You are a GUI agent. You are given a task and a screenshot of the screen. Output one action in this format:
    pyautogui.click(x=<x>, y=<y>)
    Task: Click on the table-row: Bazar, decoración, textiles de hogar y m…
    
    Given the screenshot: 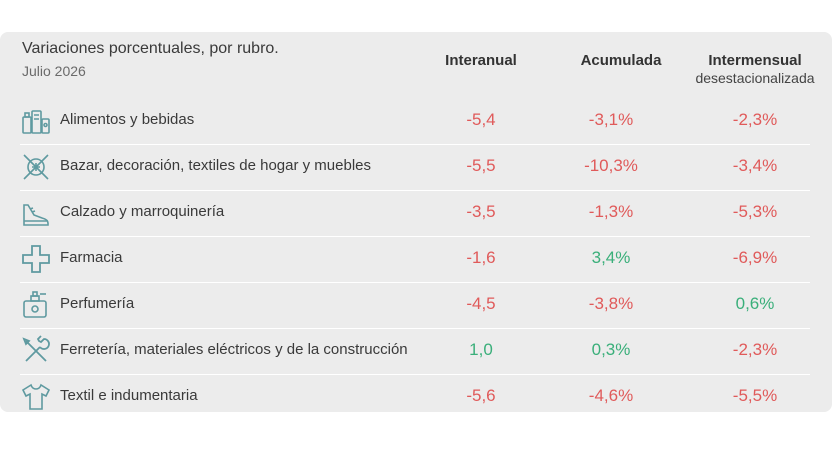 What is the action you would take?
    pyautogui.click(x=416, y=167)
    